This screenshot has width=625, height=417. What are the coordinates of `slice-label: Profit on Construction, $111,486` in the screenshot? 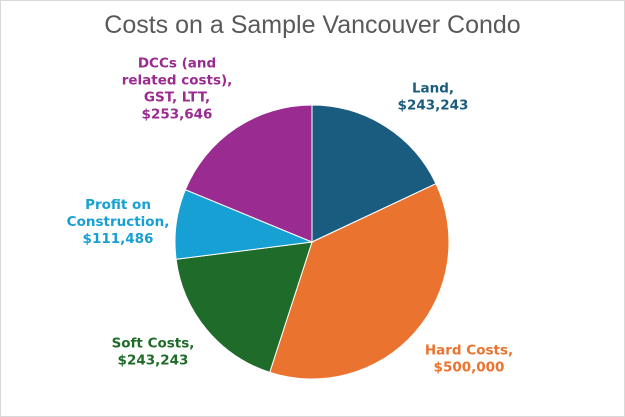 It's located at (118, 222).